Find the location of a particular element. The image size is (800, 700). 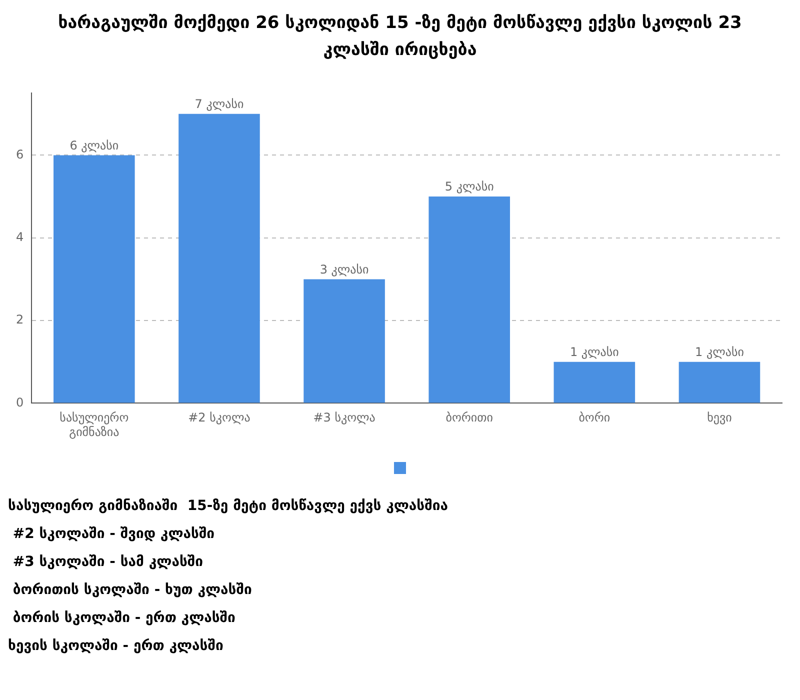

text: სასულიერო გიმნაზიაში 15-ზე მეტი მოსწავლე ექვს კლასშია is located at coordinates (228, 506).